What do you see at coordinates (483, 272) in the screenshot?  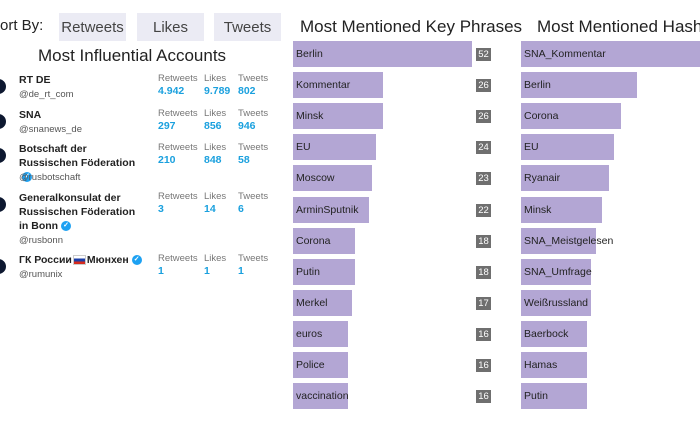 I see `key-phrase-count: 18` at bounding box center [483, 272].